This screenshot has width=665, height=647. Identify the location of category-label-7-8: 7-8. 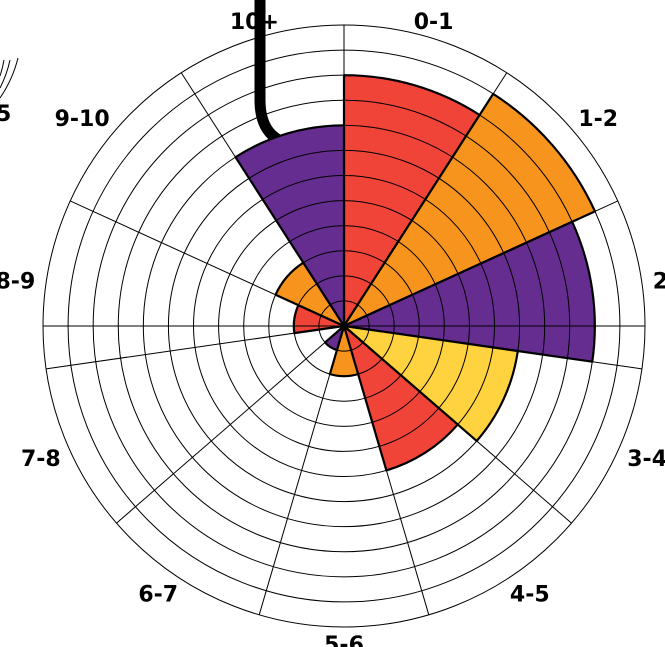
(41, 459).